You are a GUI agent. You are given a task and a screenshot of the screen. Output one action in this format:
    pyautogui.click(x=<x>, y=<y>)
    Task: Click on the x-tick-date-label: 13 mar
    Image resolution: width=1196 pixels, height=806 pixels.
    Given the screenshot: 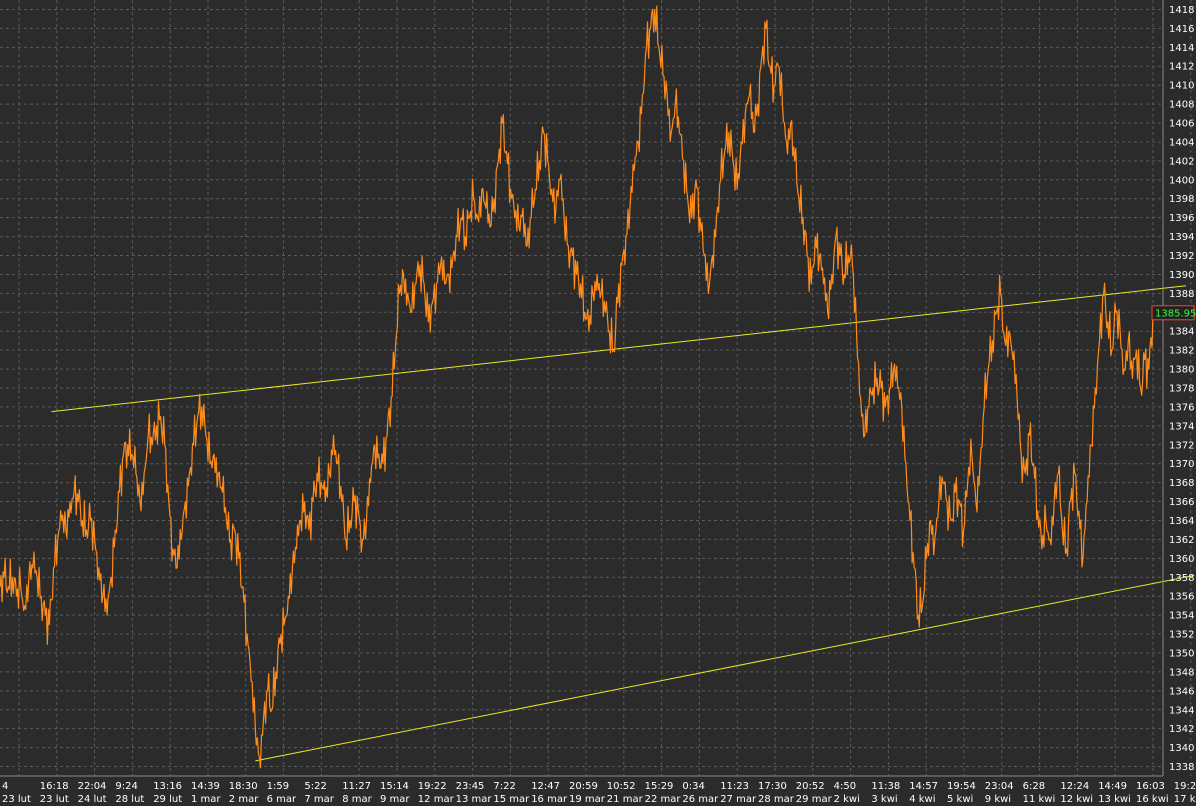 What is the action you would take?
    pyautogui.click(x=474, y=799)
    